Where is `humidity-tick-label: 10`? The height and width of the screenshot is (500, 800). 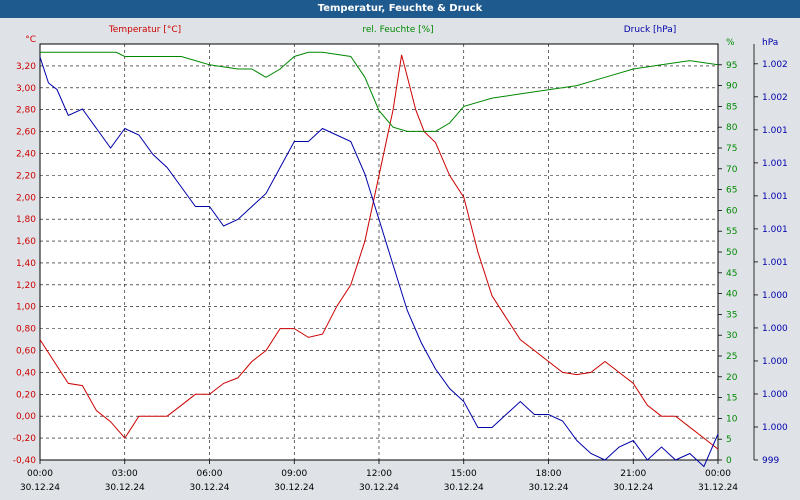 humidity-tick-label: 10 is located at coordinates (732, 419).